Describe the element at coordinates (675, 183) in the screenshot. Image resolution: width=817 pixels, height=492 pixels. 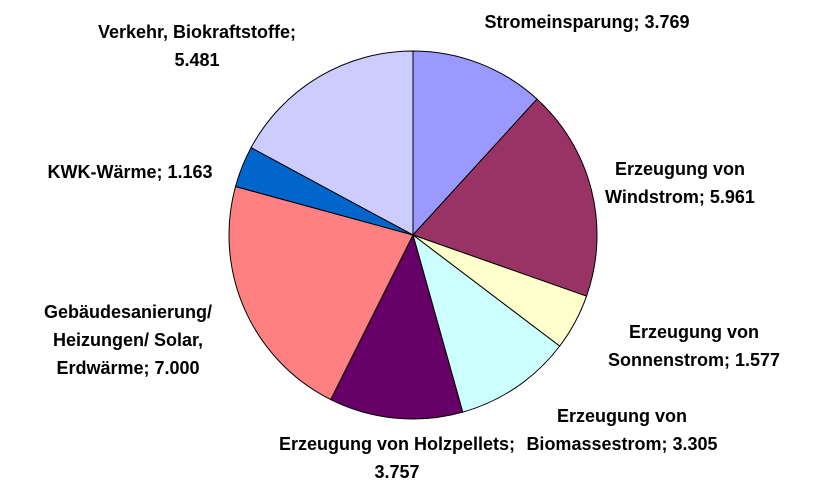
I see `label-category: Erzeugung von Windstrom` at that location.